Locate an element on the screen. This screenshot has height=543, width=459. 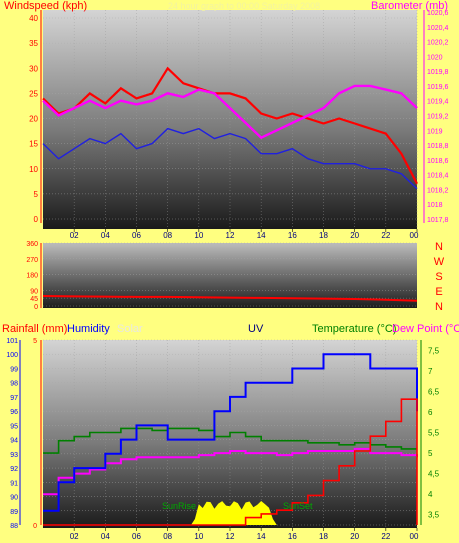
barometer-tick-label: 1018,2 is located at coordinates (438, 190).